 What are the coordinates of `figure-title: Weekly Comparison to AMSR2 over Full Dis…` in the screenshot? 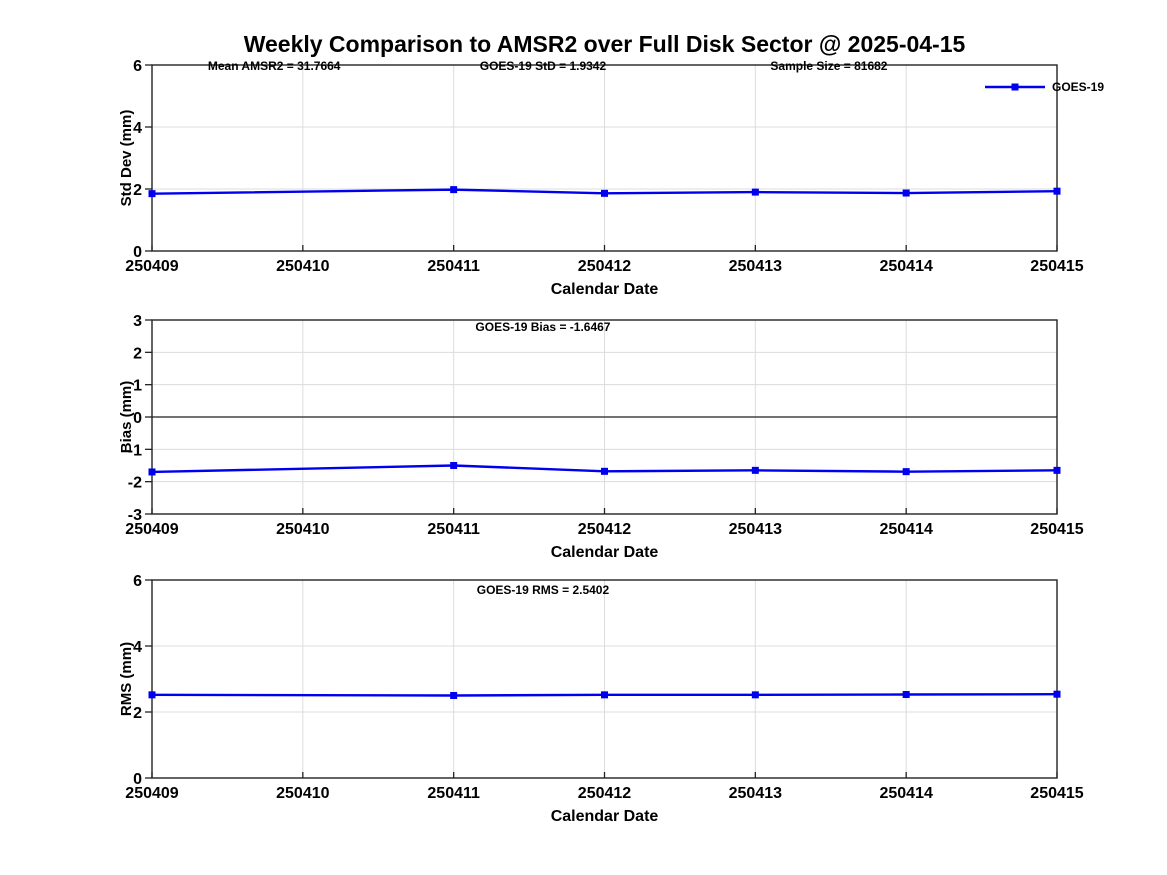 It's located at (604, 44).